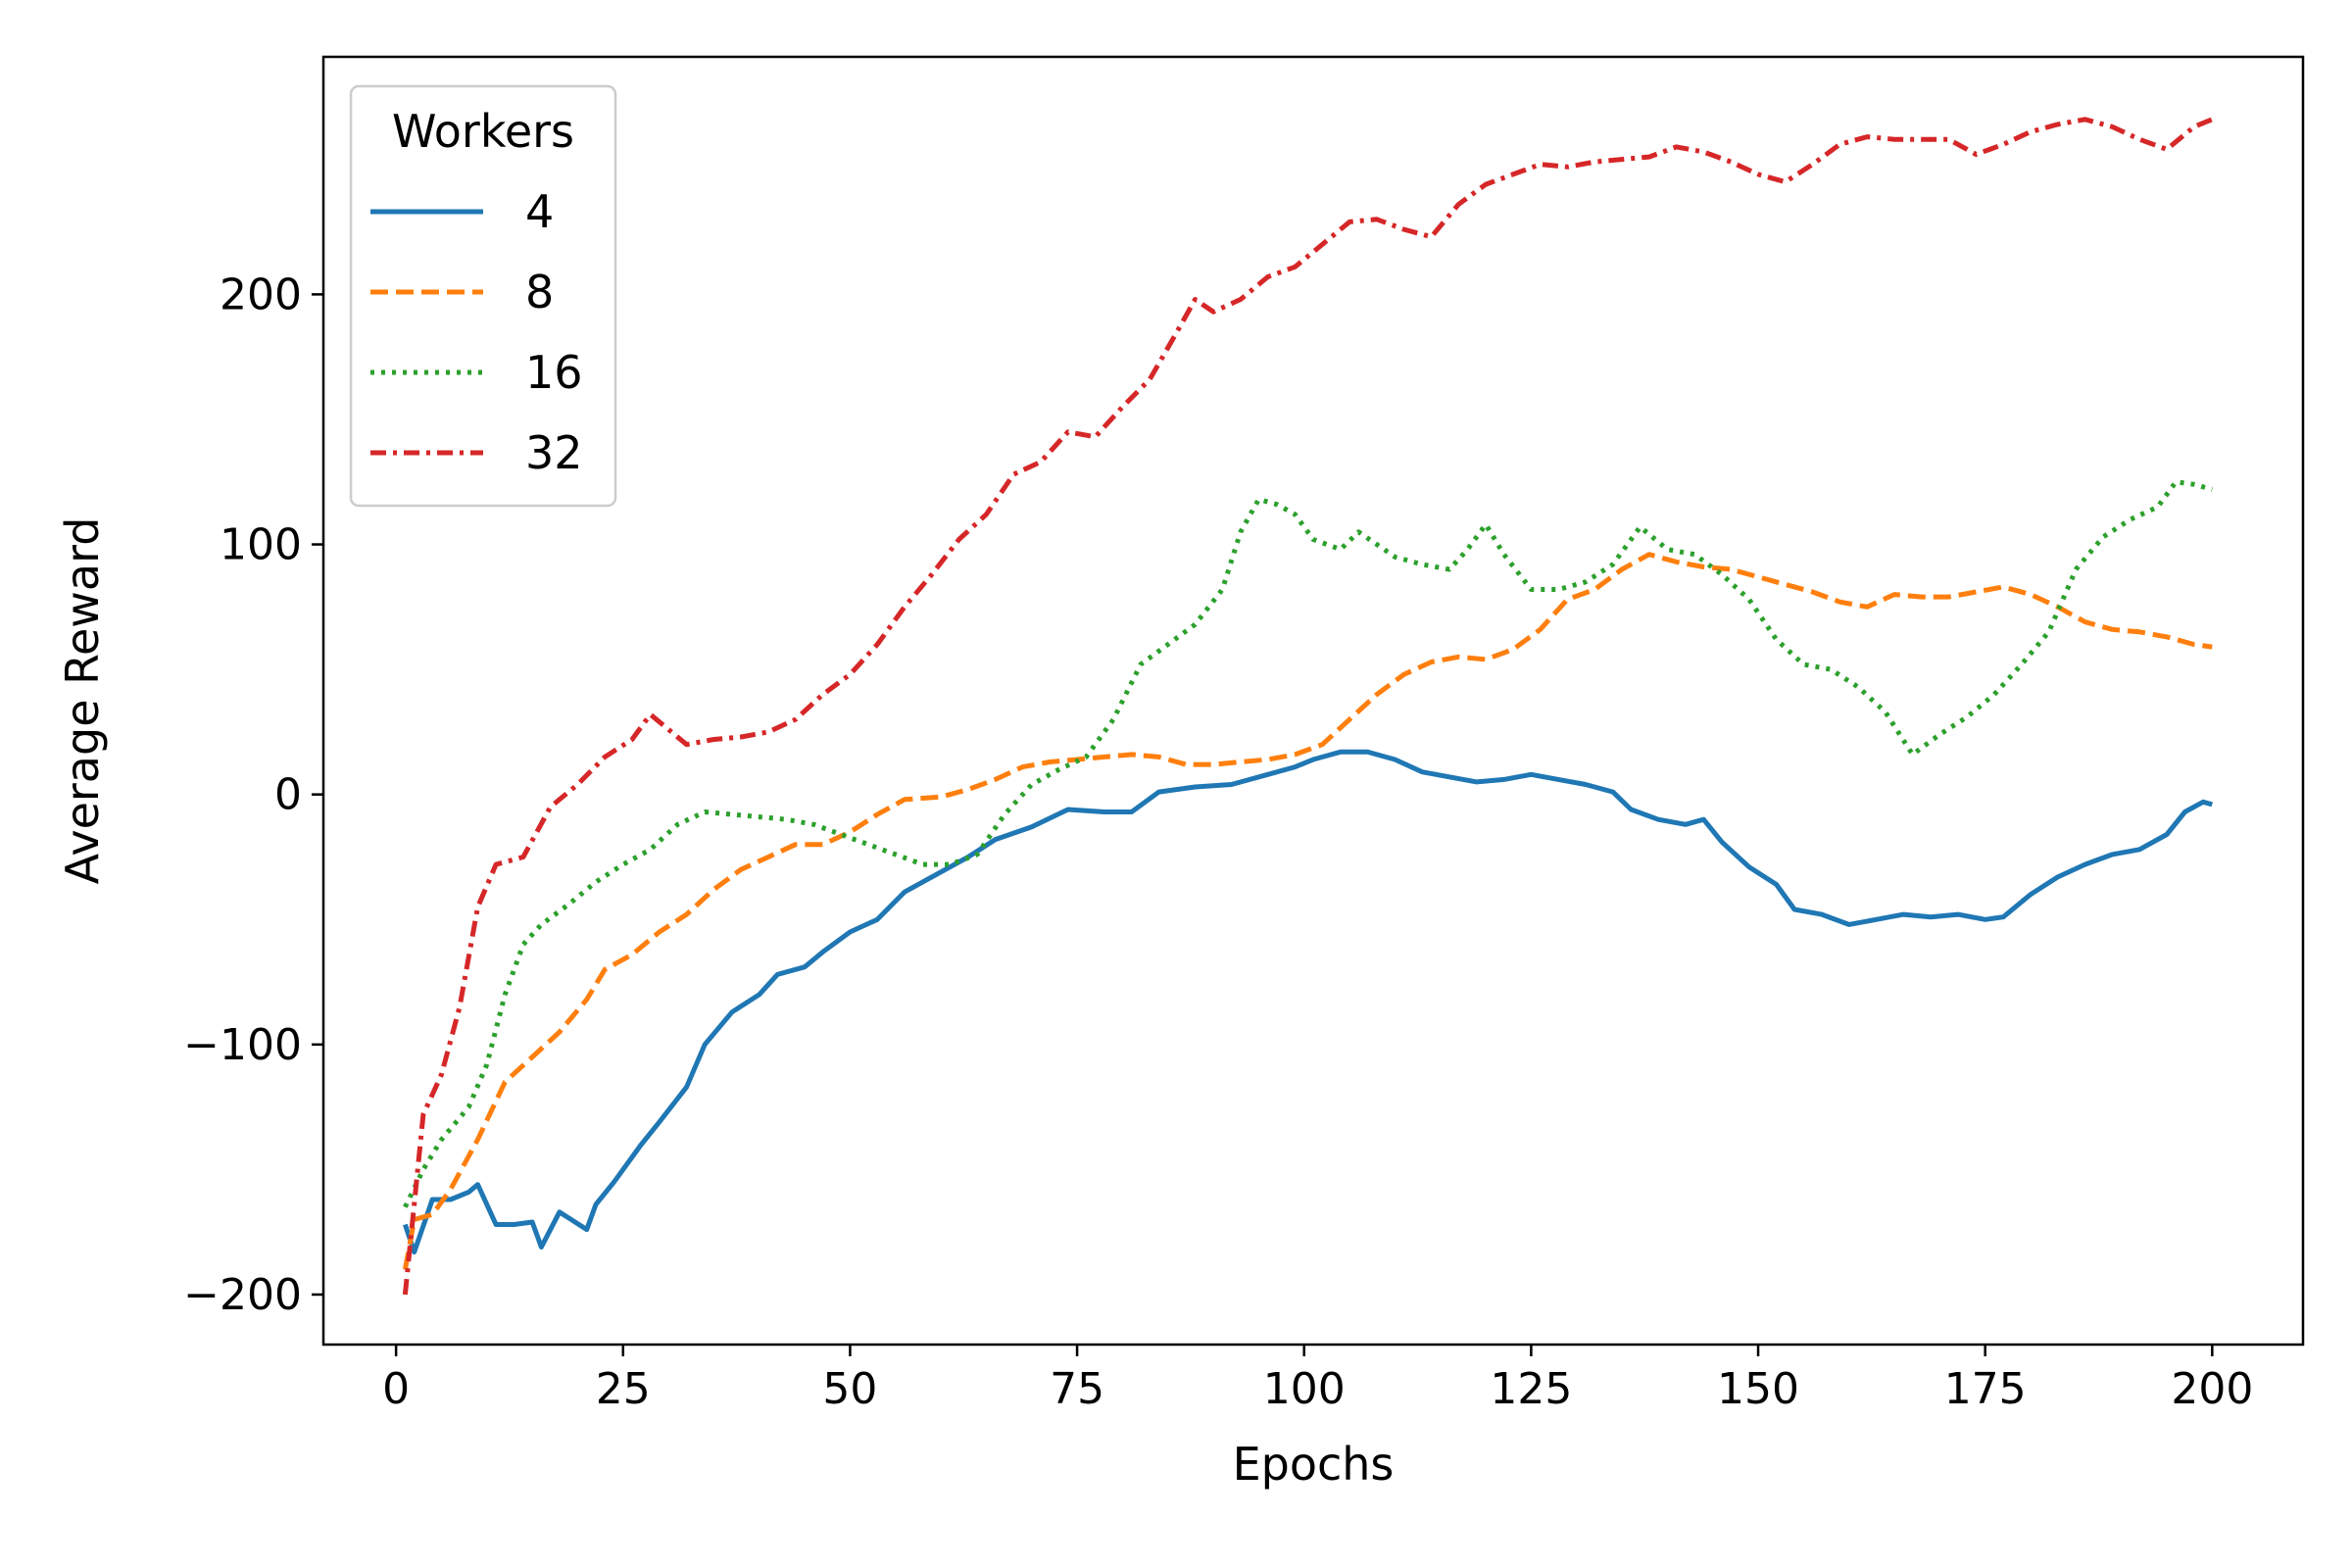  I want to click on y-tick-label: 200, so click(261, 294).